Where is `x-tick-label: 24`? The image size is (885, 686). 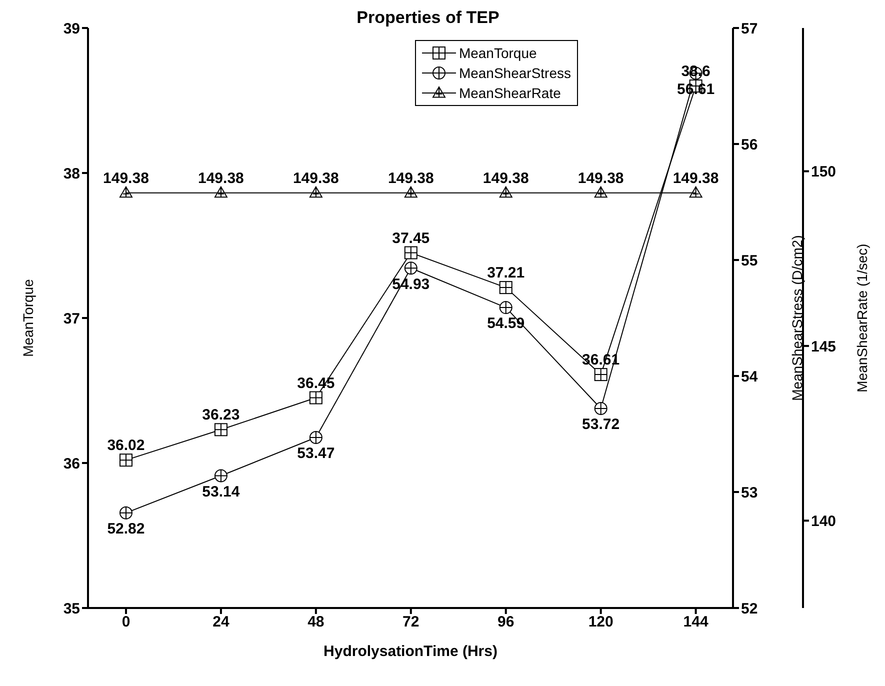 x-tick-label: 24 is located at coordinates (221, 622).